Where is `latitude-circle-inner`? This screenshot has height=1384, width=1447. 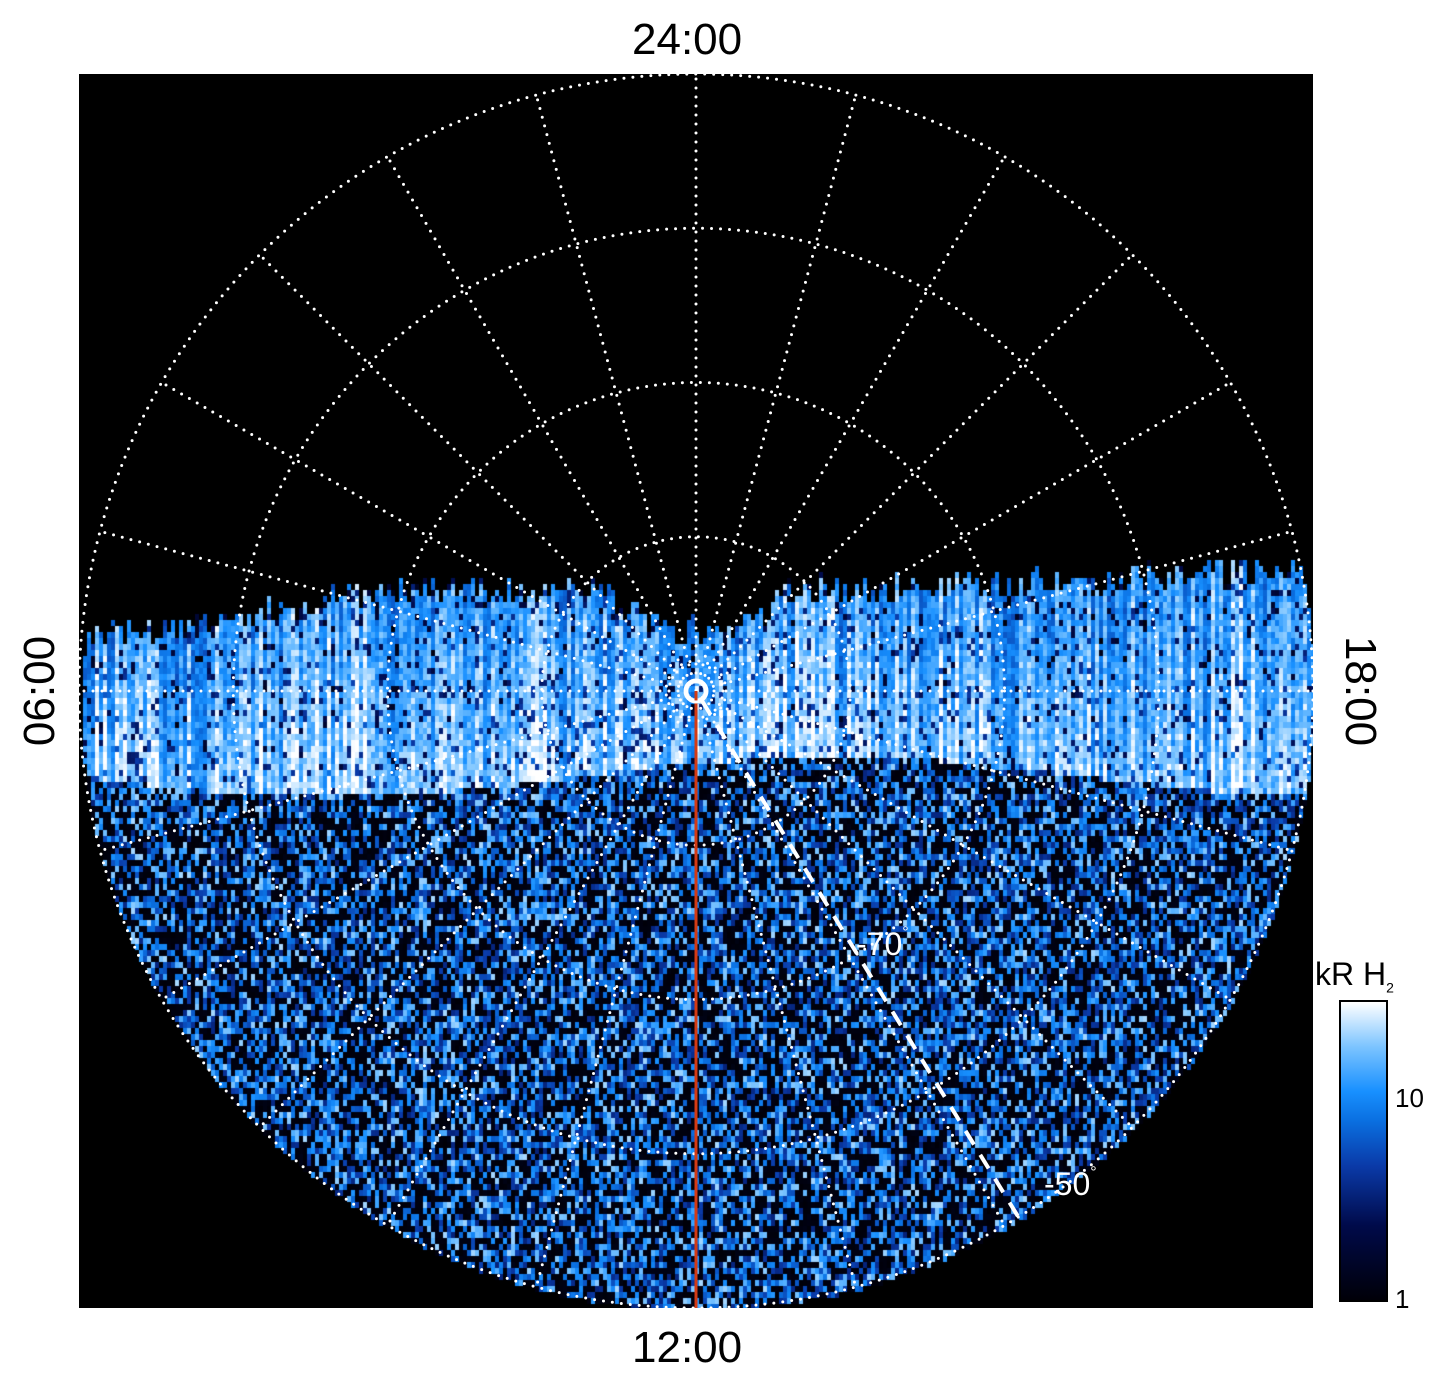
latitude-circle-inner is located at coordinates (696, 691).